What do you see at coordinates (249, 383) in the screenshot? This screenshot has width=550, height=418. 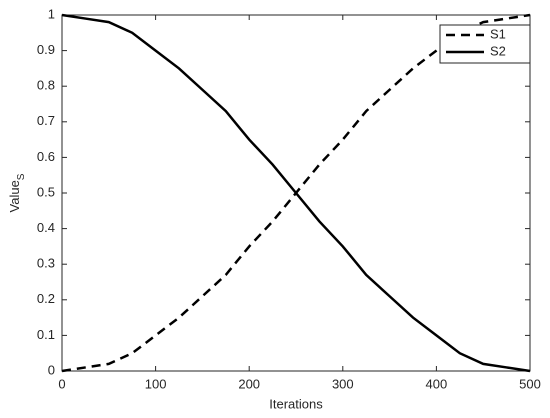 I see `x-tick-label: 200` at bounding box center [249, 383].